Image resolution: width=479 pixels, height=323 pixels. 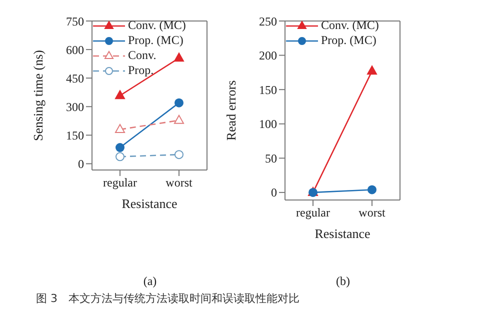 I want to click on caption: 图 3 本文方法与传统方法读取时间和误读取性能对比, so click(x=168, y=298).